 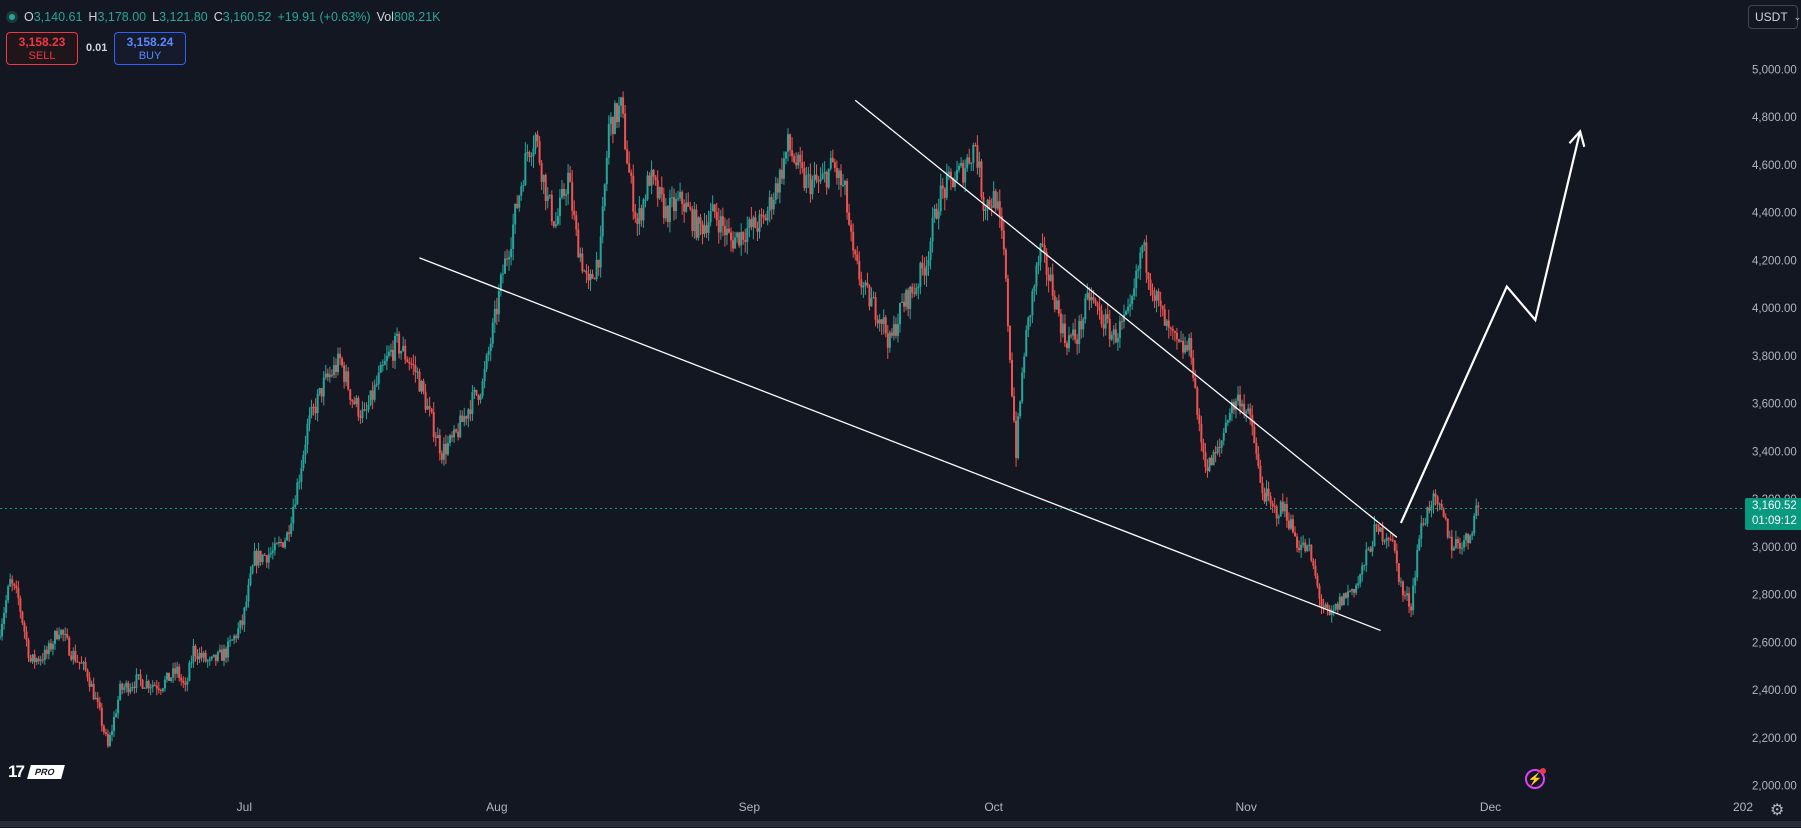 I want to click on price-tick-label: 2,400.00, so click(x=1774, y=691).